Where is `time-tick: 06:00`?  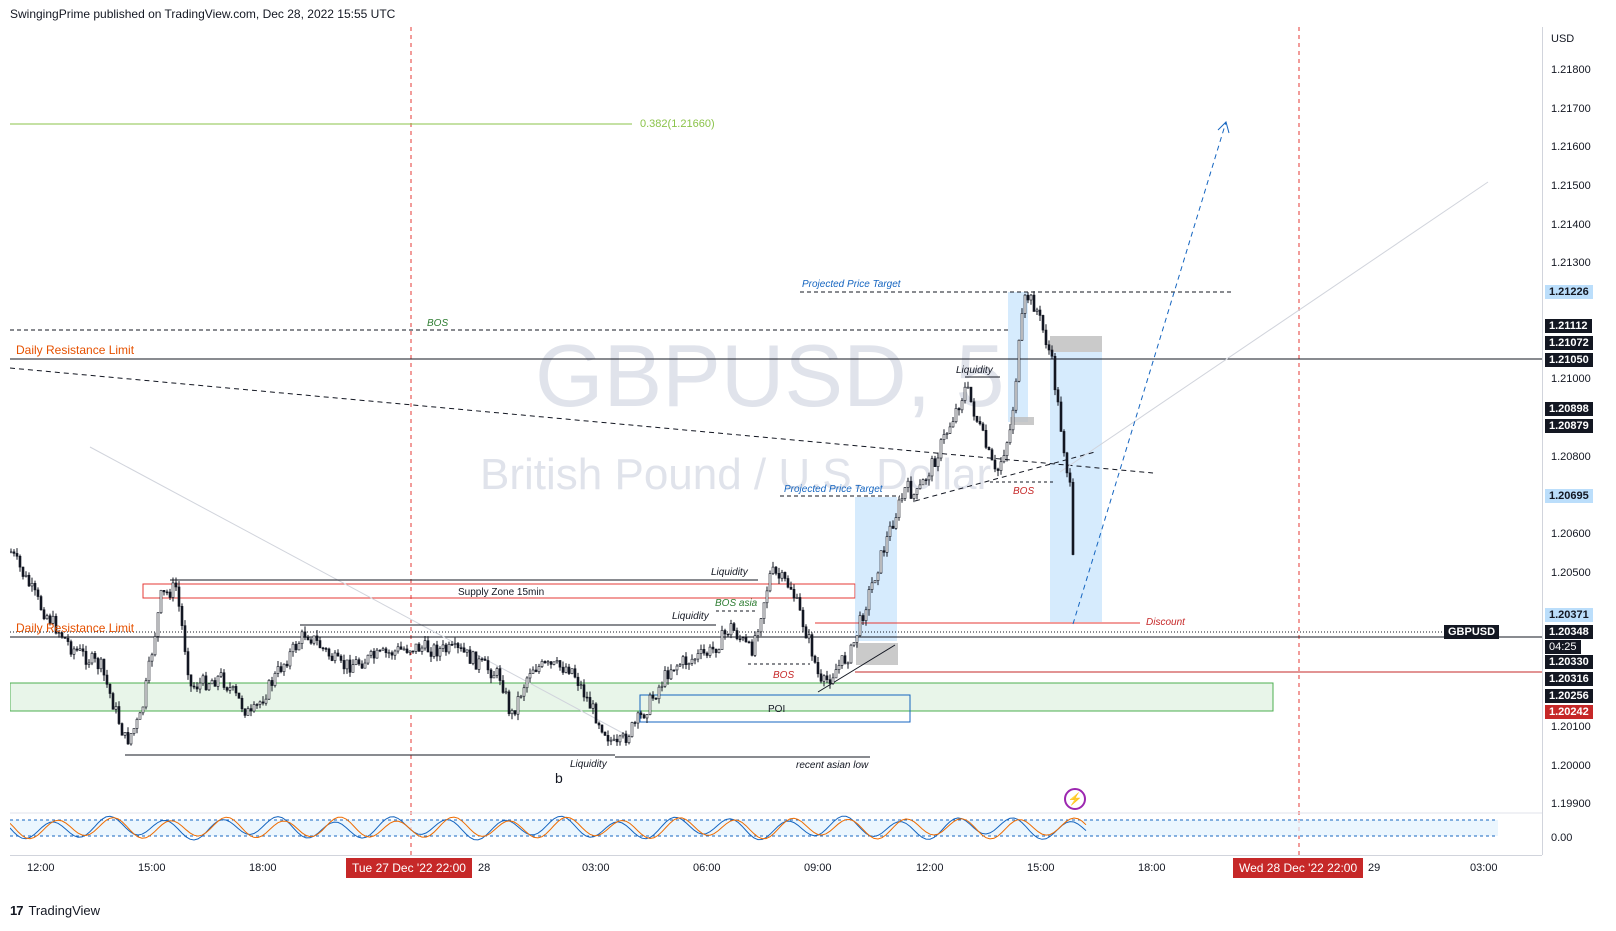
time-tick: 06:00 is located at coordinates (707, 868).